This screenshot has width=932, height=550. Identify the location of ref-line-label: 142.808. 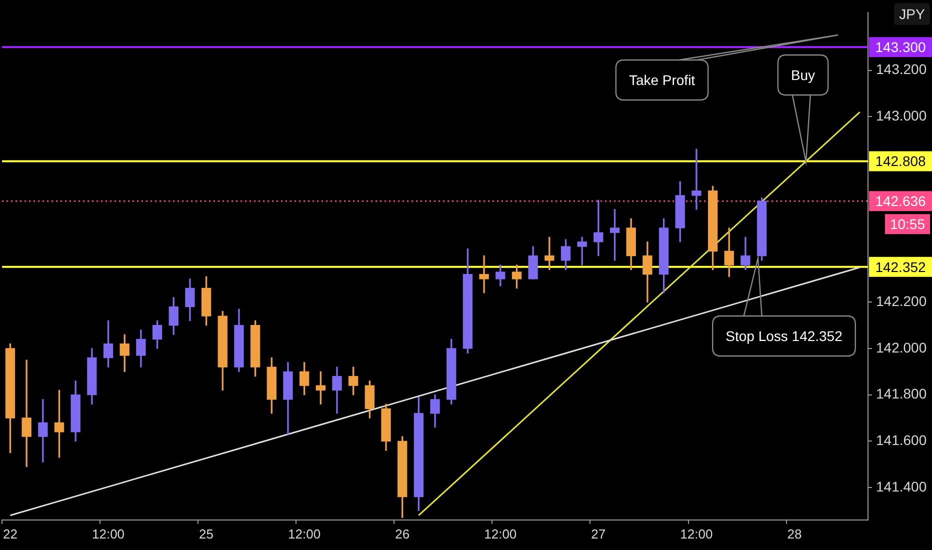
(900, 161).